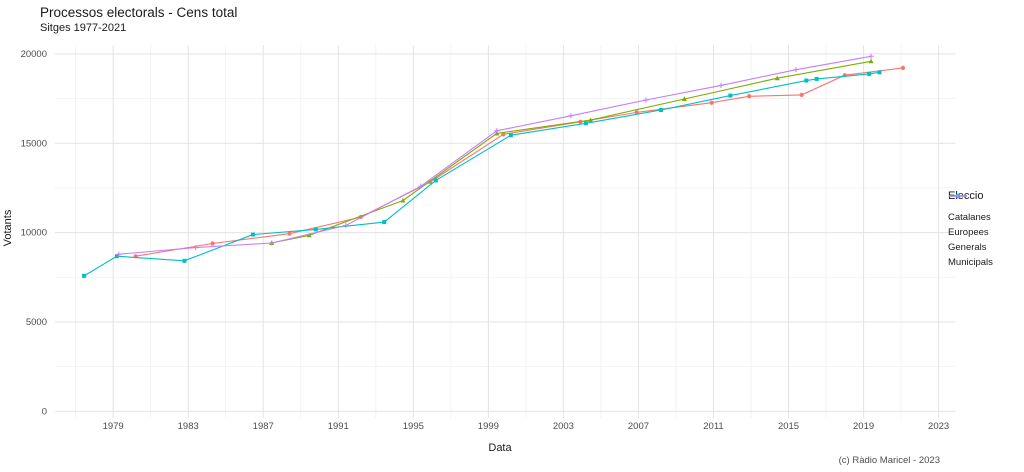 Image resolution: width=1024 pixels, height=472 pixels. Describe the element at coordinates (967, 247) in the screenshot. I see `legend-label: Generals` at that location.